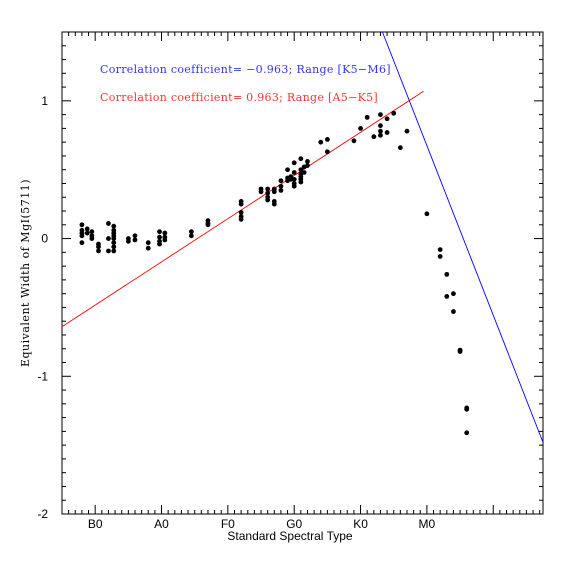 The image size is (574, 574). I want to click on x-tick-label: G0, so click(294, 524).